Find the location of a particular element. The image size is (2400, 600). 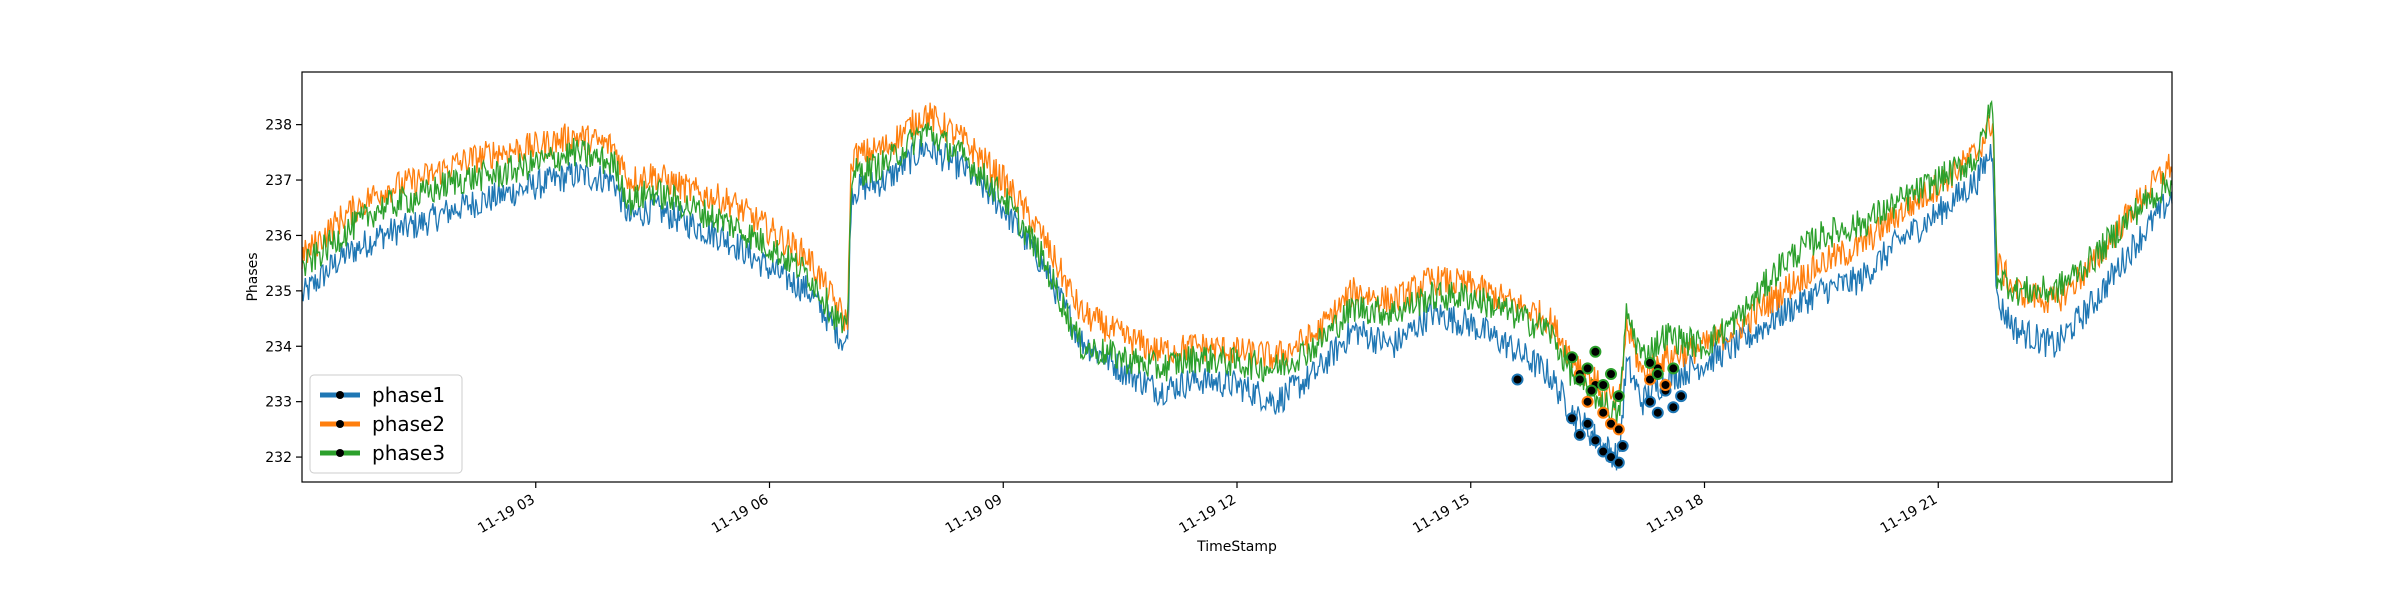

marker-layer is located at coordinates (1599, 407).